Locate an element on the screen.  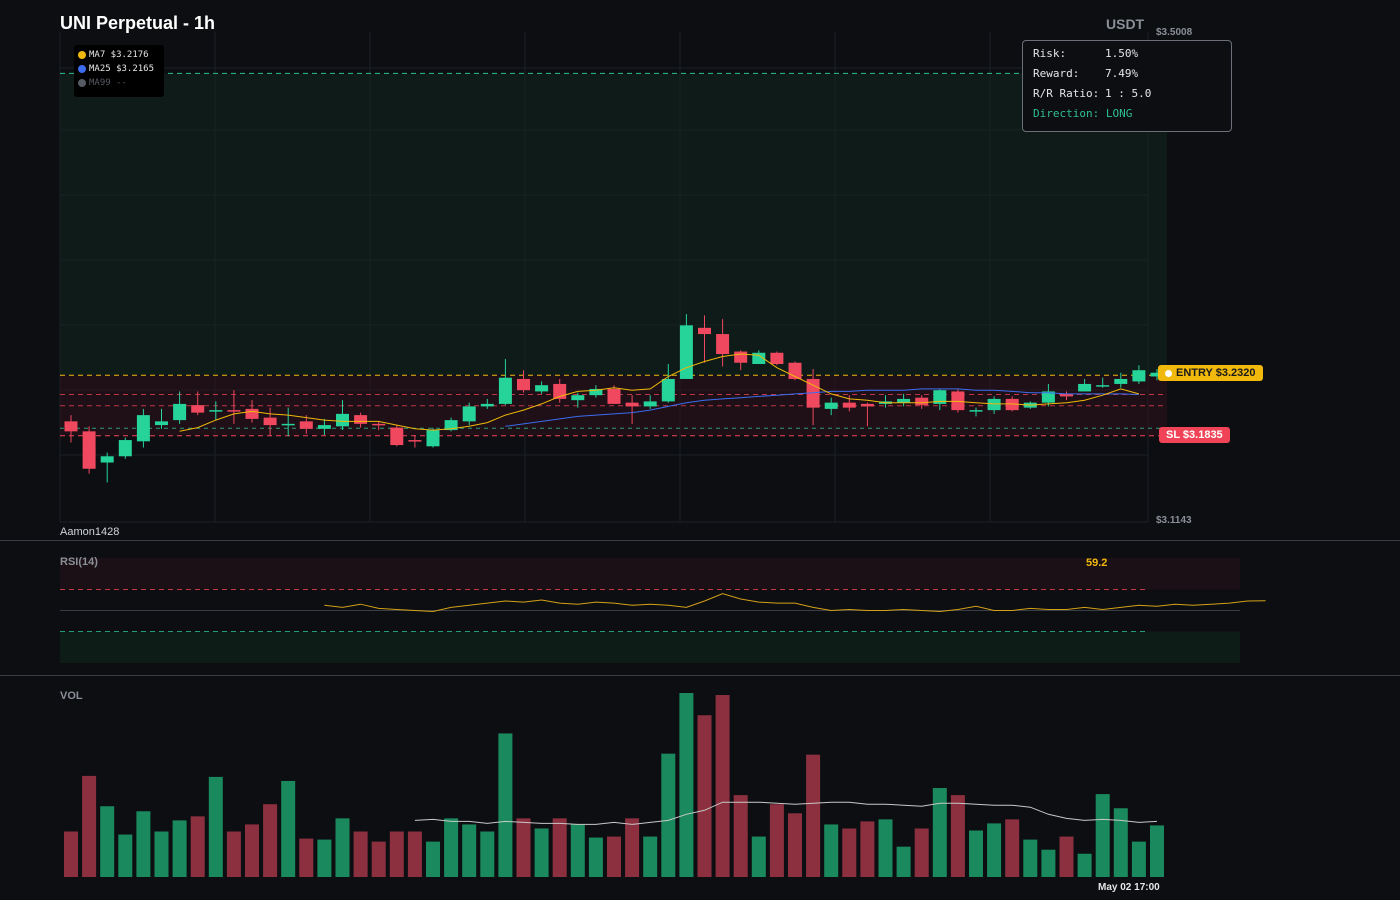
price-axis-top: $3.5008 is located at coordinates (1174, 32).